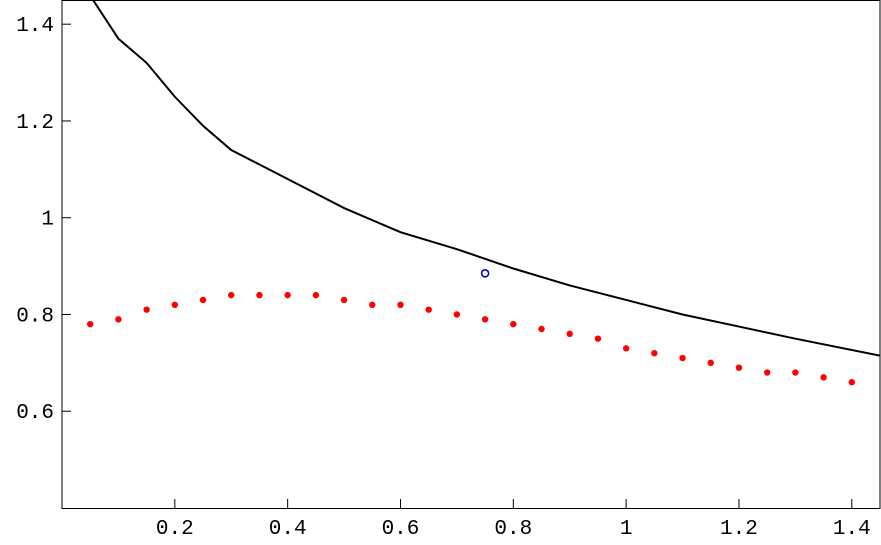 The image size is (881, 545). I want to click on x-tick-label: 0.6, so click(401, 529).